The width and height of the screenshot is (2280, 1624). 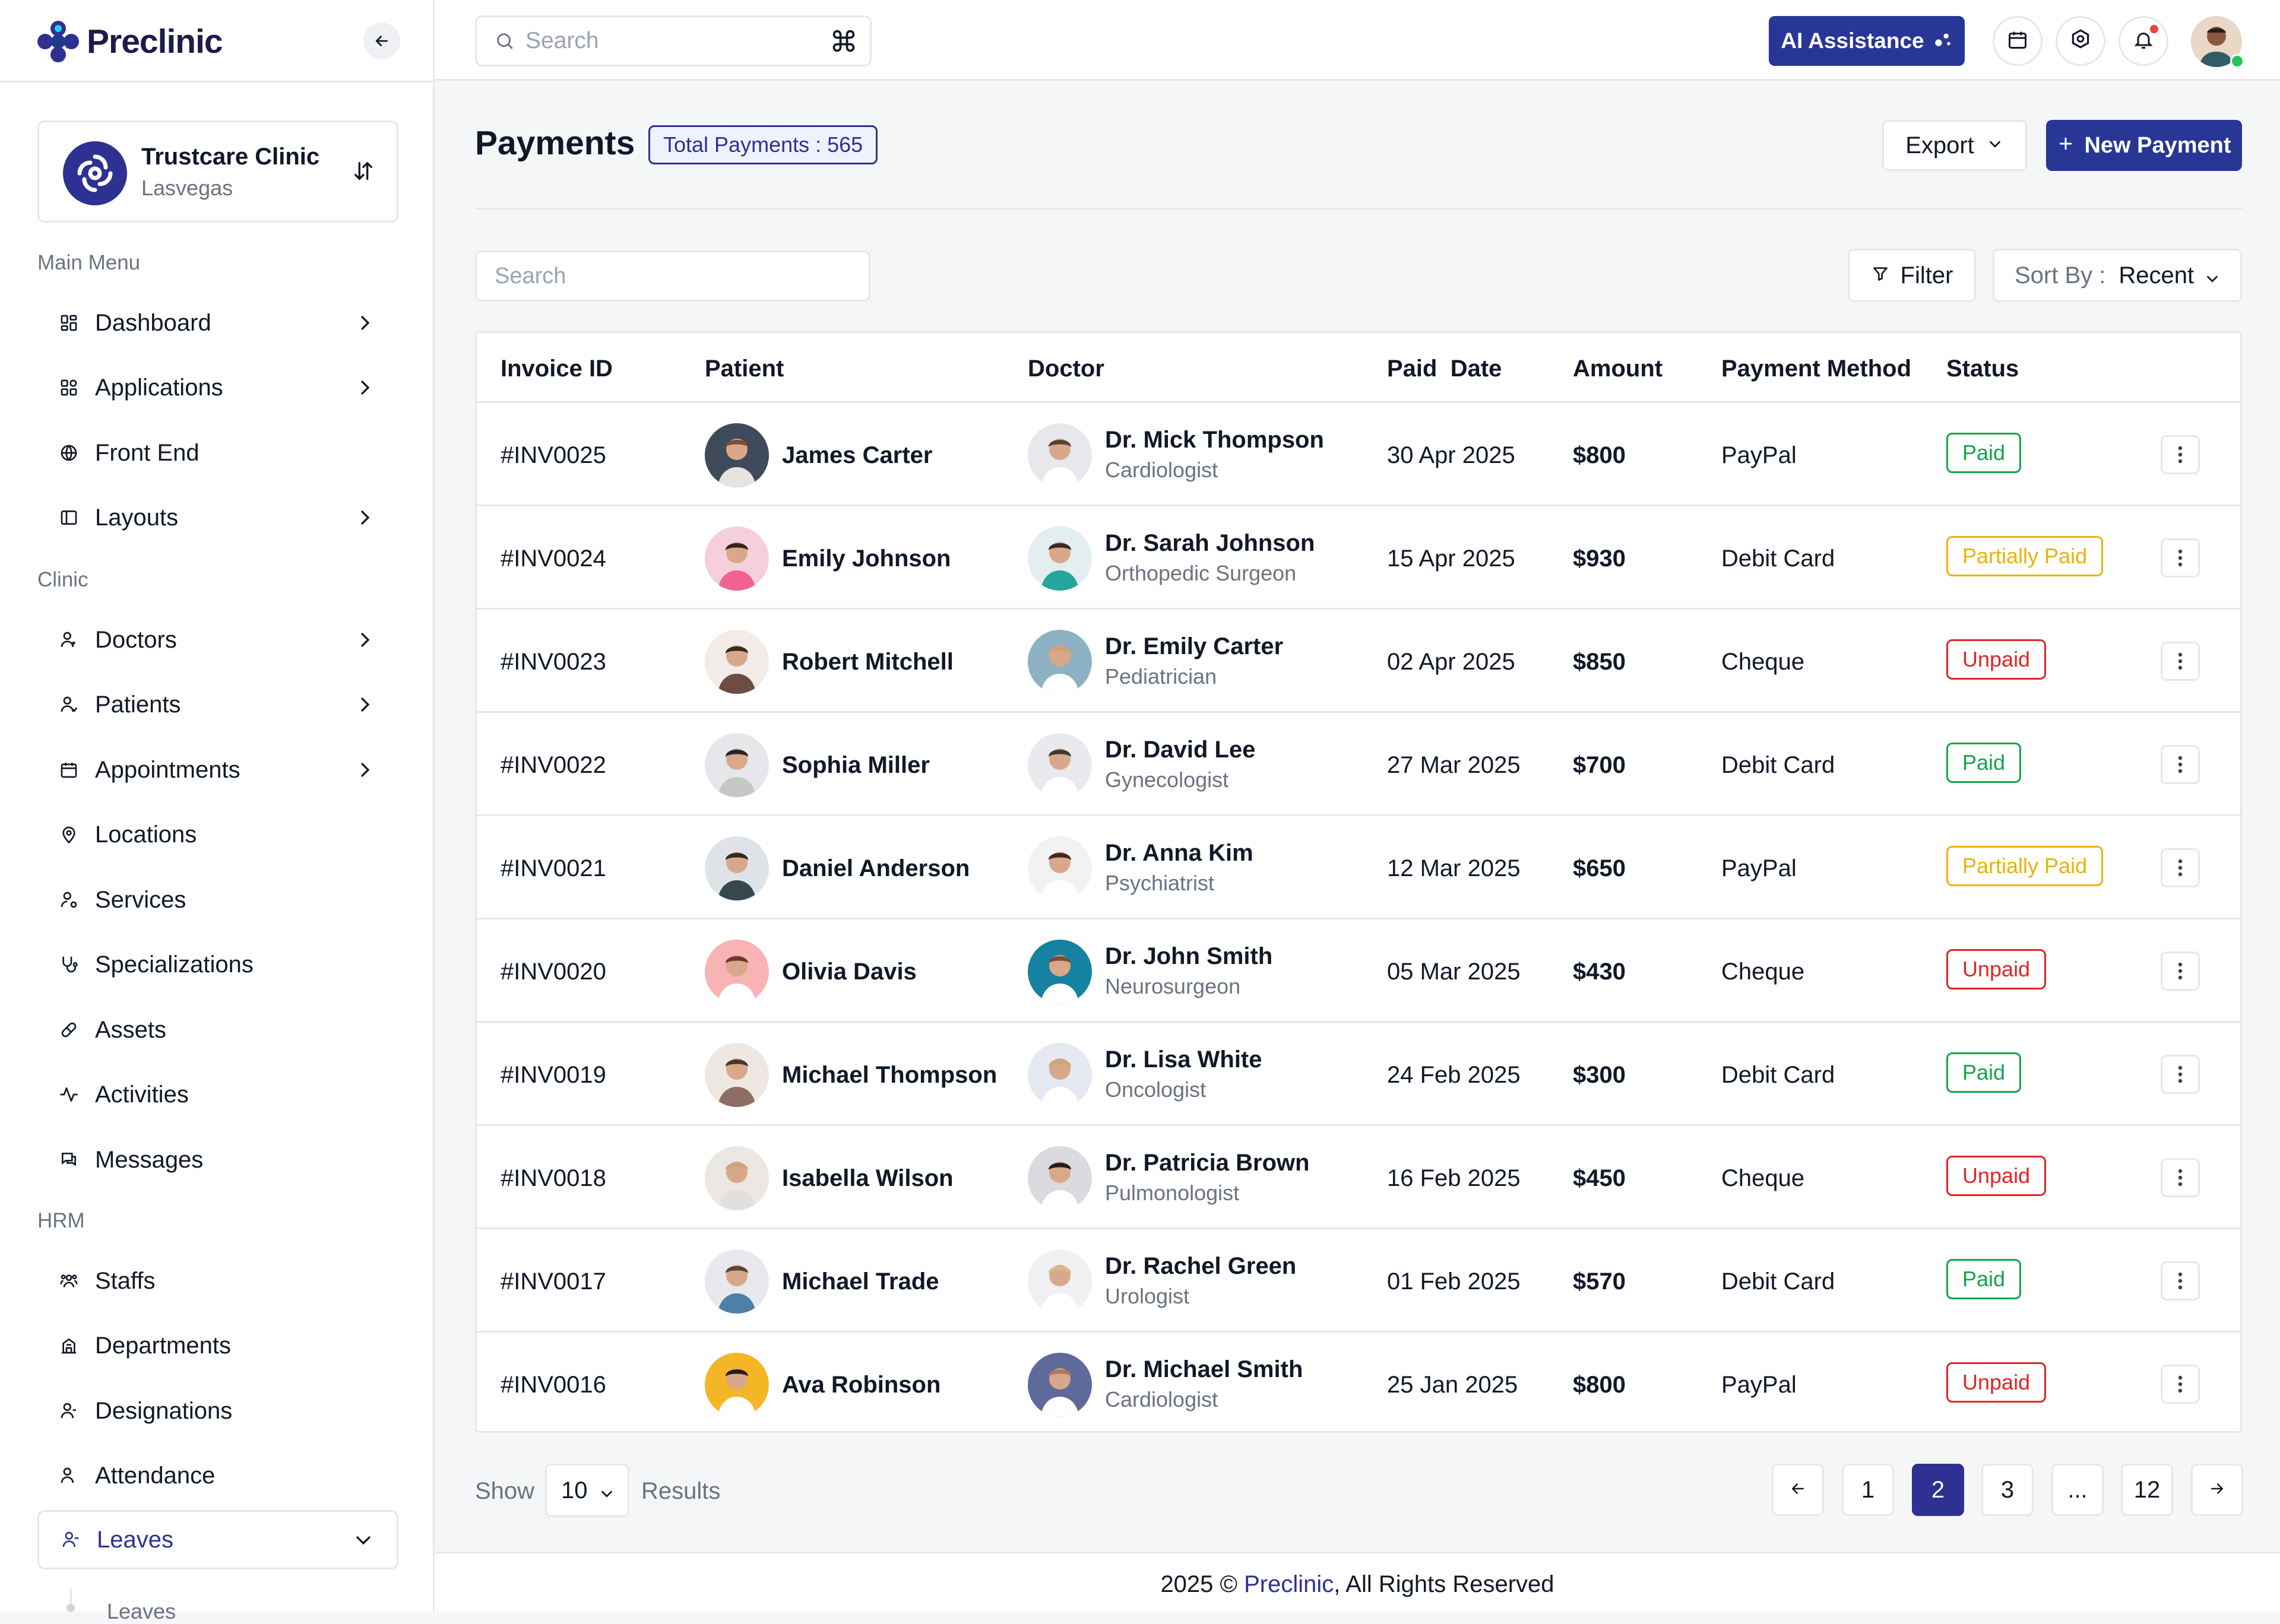 I want to click on doctor-name: Dr. Rachel Green, so click(x=1201, y=1266).